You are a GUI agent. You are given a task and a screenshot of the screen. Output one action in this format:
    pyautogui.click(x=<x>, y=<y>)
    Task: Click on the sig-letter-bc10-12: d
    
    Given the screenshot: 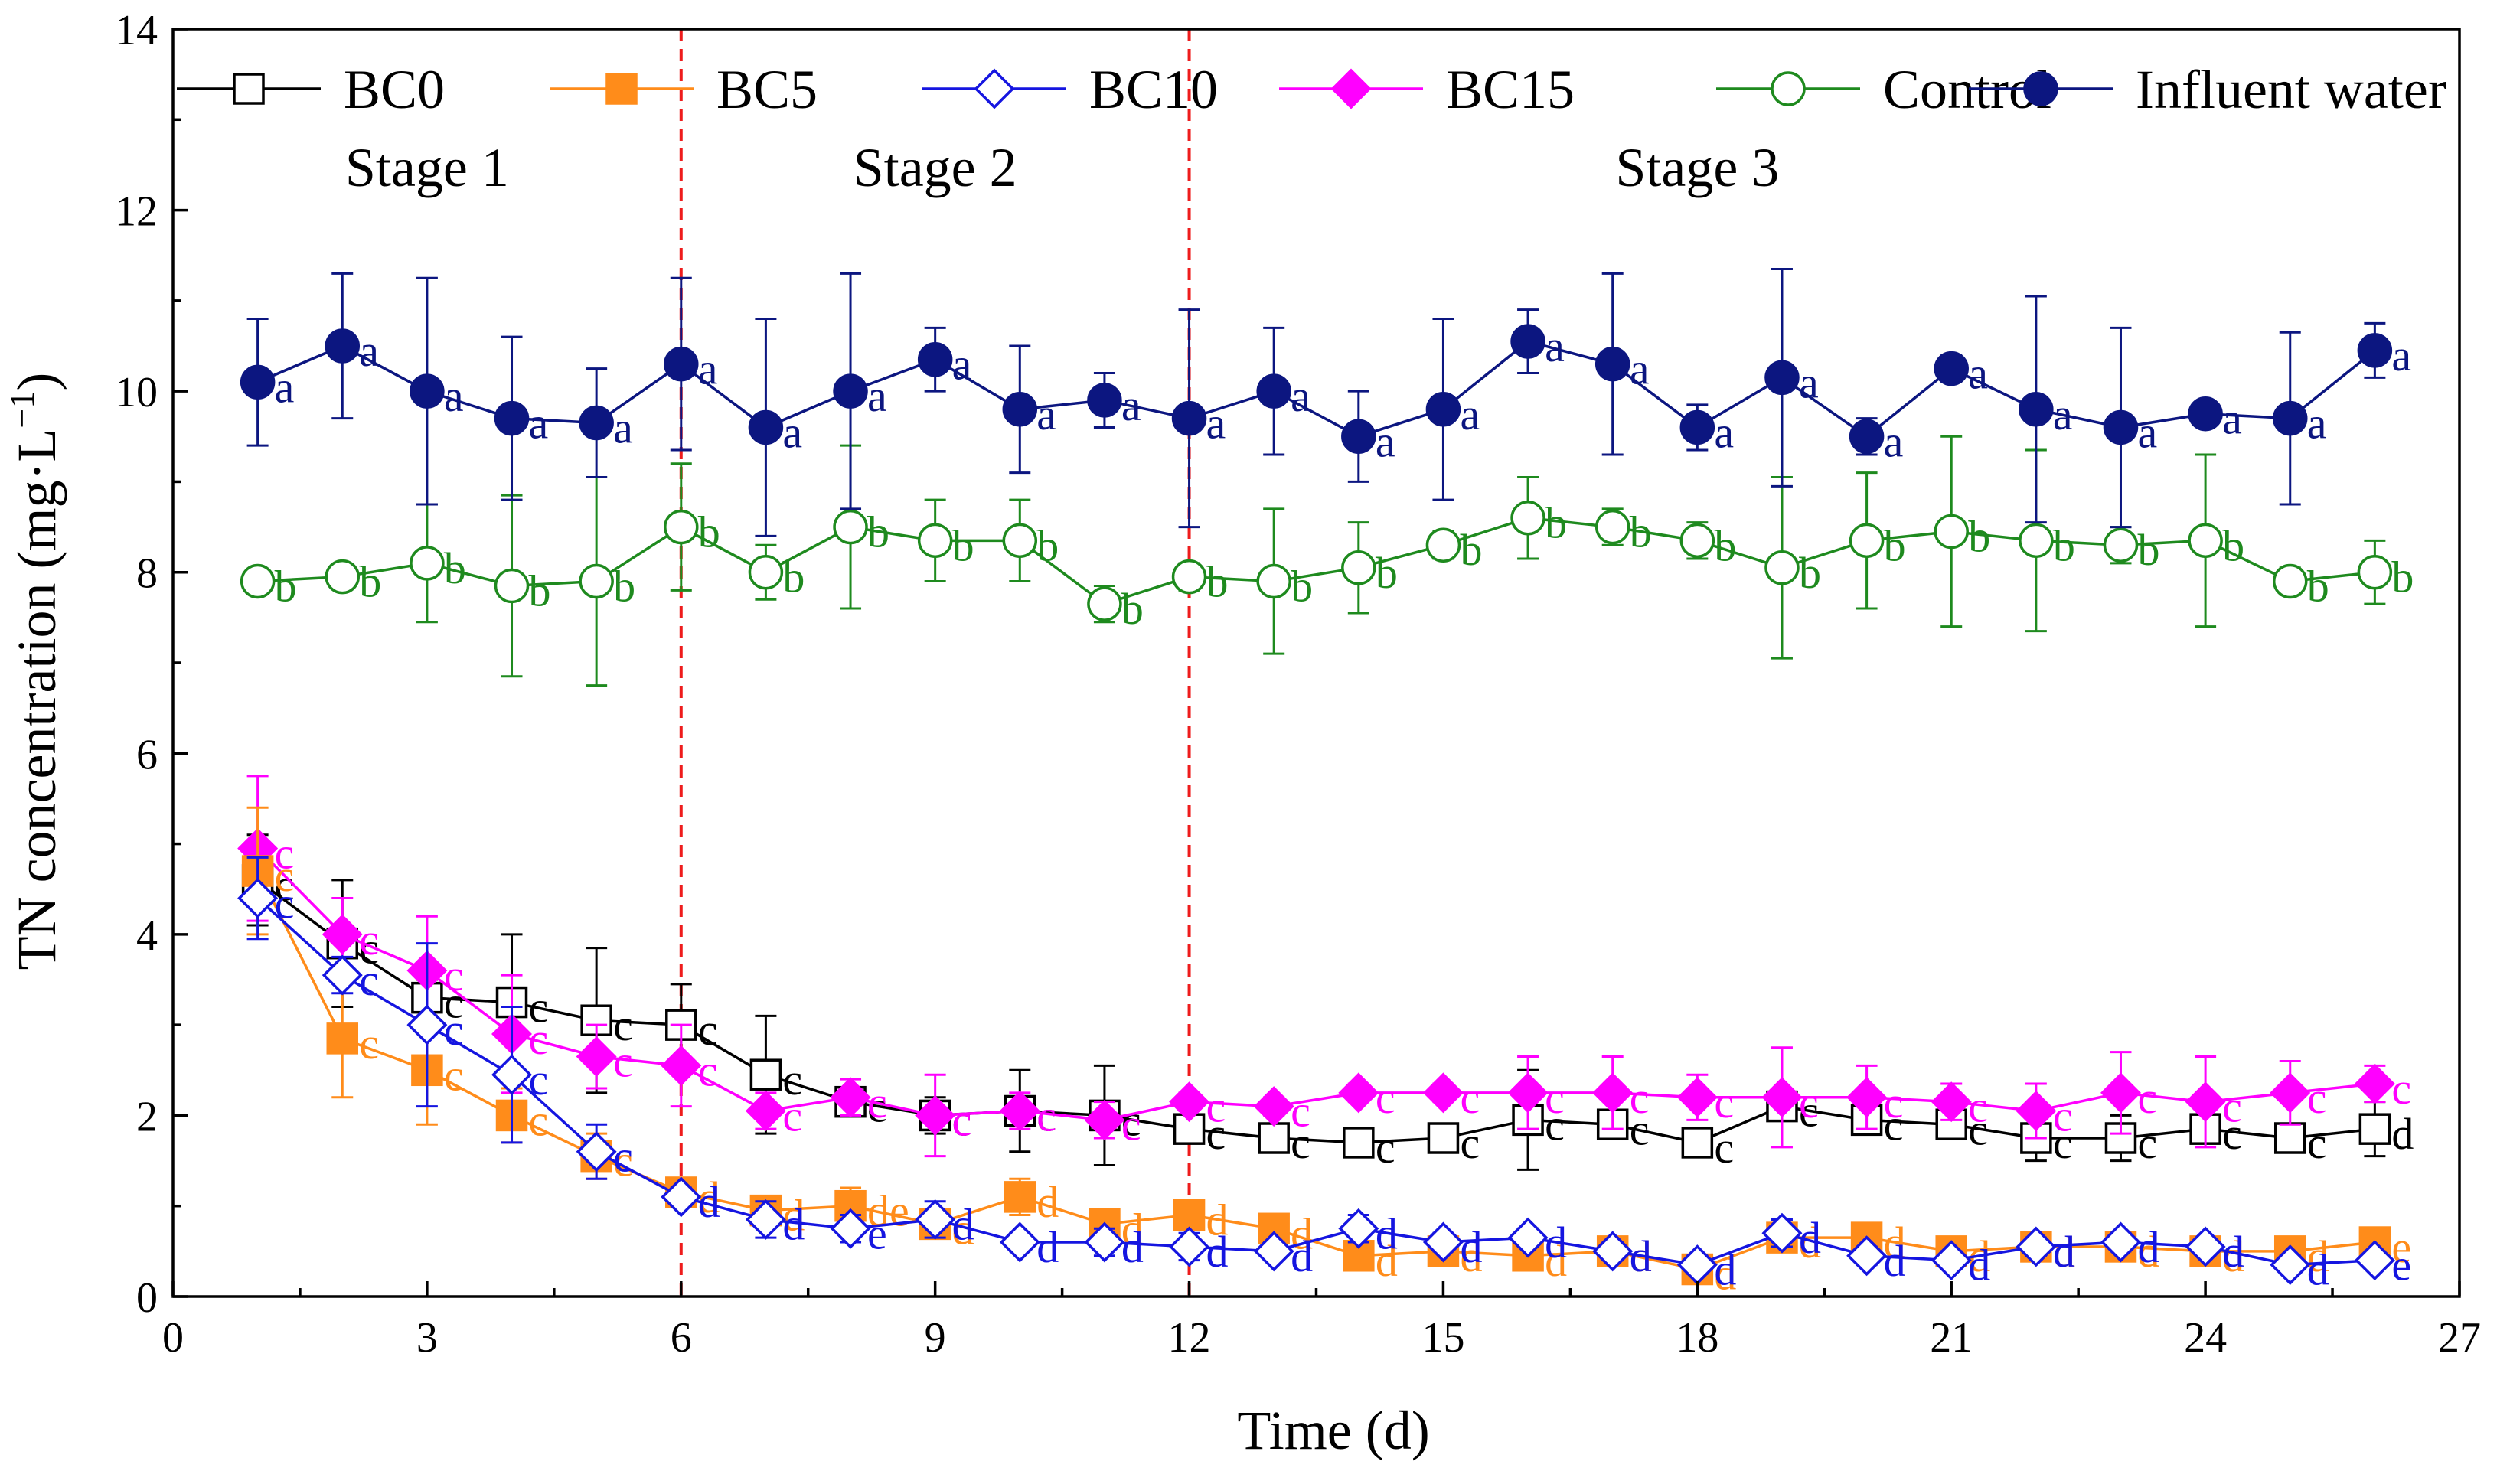 What is the action you would take?
    pyautogui.click(x=1217, y=1252)
    